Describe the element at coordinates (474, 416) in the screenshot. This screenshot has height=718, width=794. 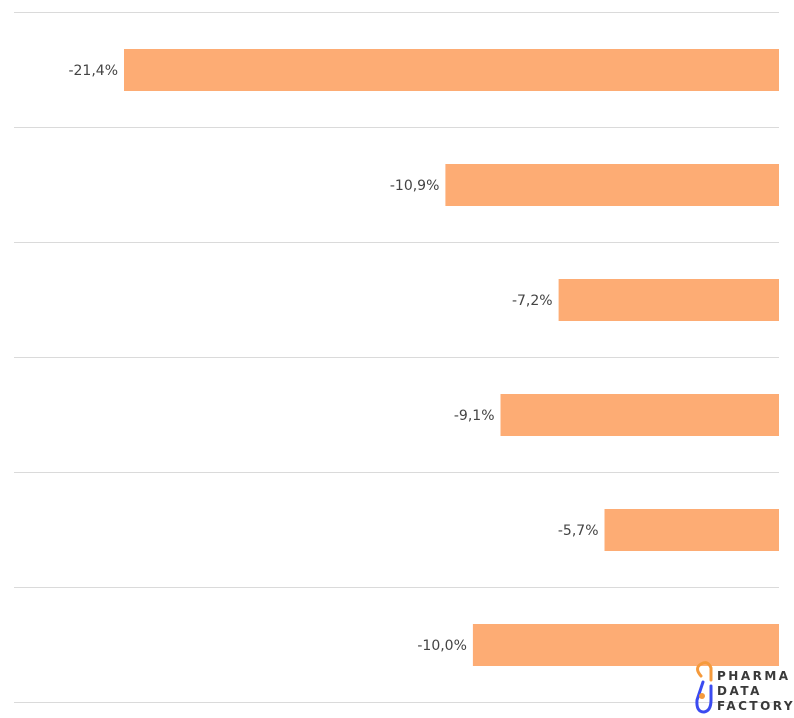
I see `bar-value-label: -9,1%` at that location.